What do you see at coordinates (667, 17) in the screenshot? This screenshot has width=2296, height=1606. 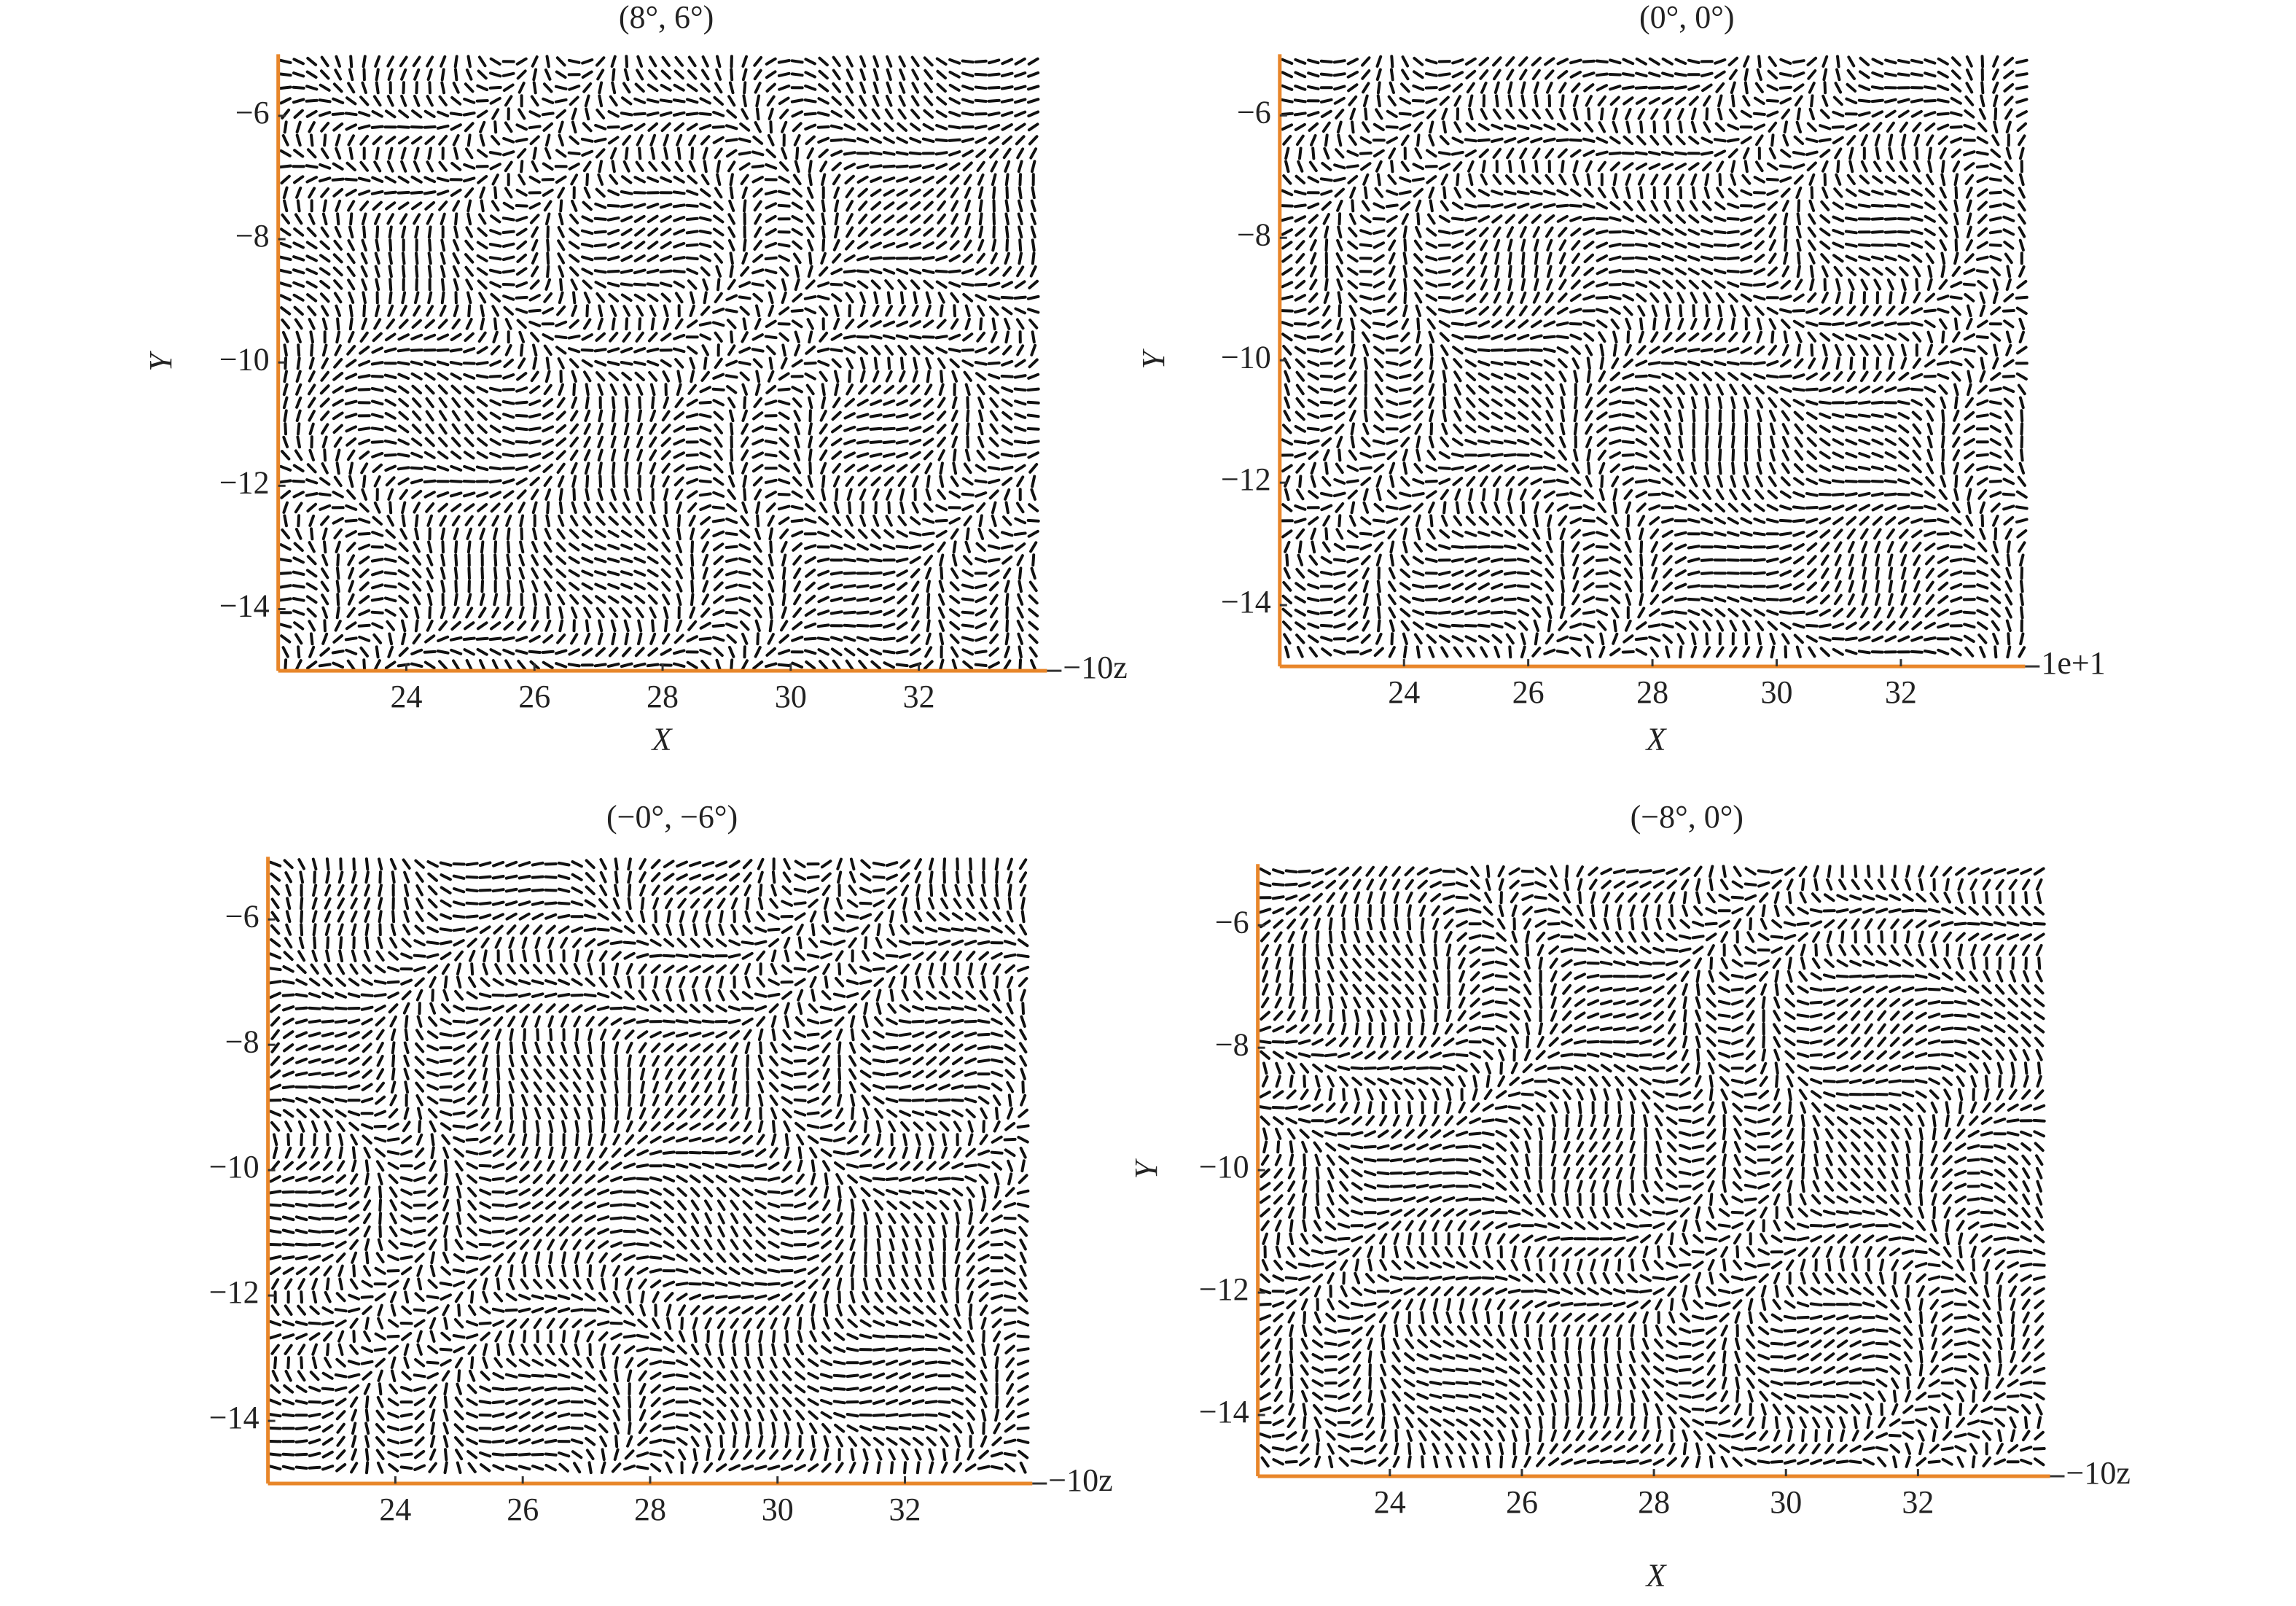 I see `panel-title: (8°, 6°)` at bounding box center [667, 17].